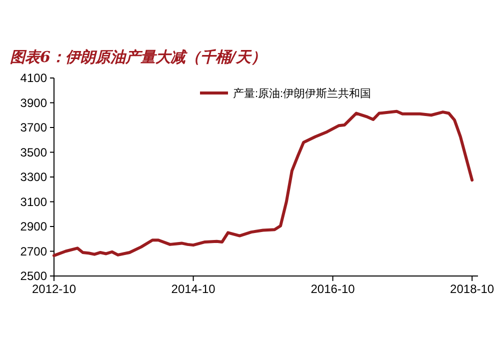 This screenshot has height=362, width=500. Describe the element at coordinates (34, 127) in the screenshot. I see `y-tick-label: 3700` at that location.